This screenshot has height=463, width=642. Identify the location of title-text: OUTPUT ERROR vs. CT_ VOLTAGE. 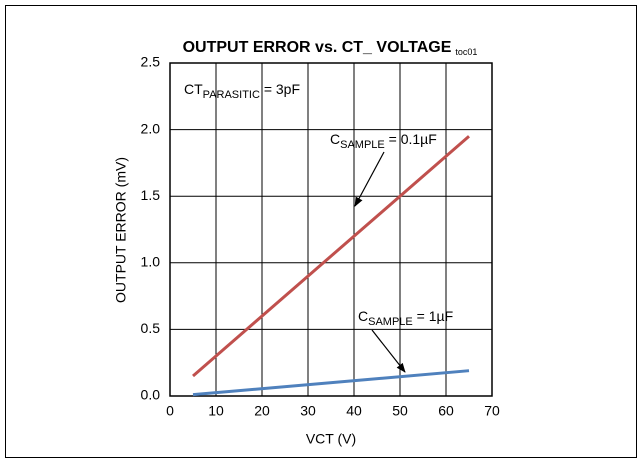
(317, 47).